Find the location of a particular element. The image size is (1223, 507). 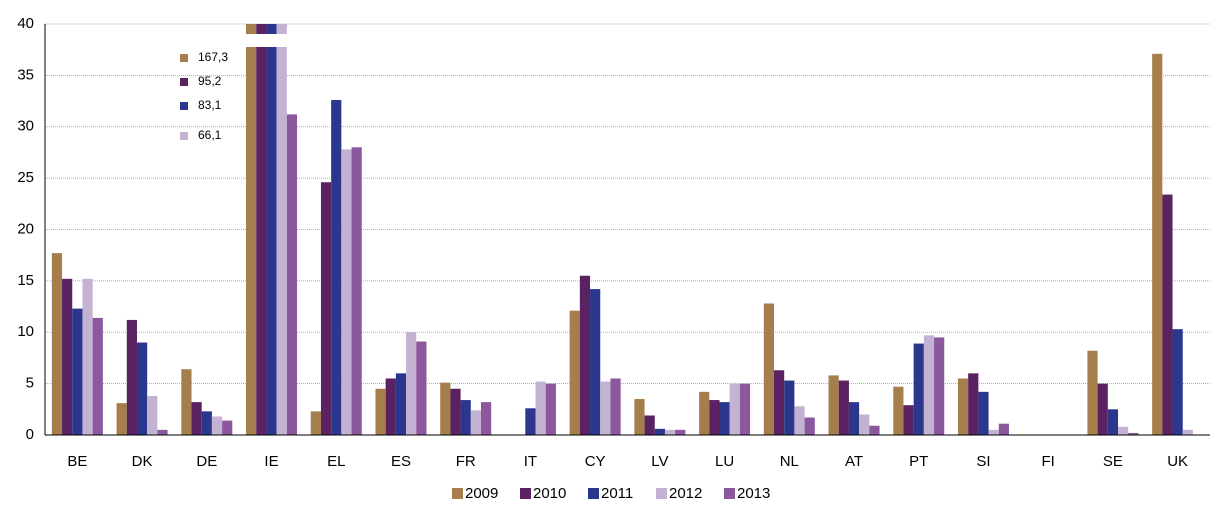

x-tick-label: FI is located at coordinates (1048, 461).